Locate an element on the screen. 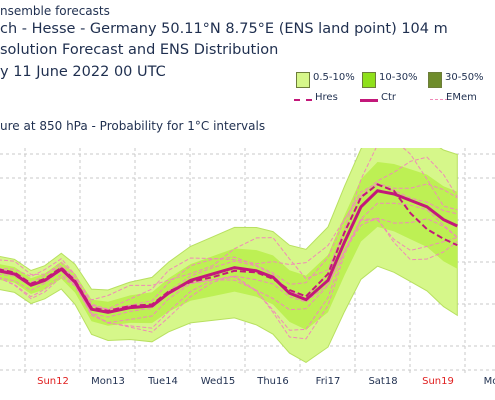 The image size is (495, 400). x-tick-label-tue14: Tue14 is located at coordinates (162, 381).